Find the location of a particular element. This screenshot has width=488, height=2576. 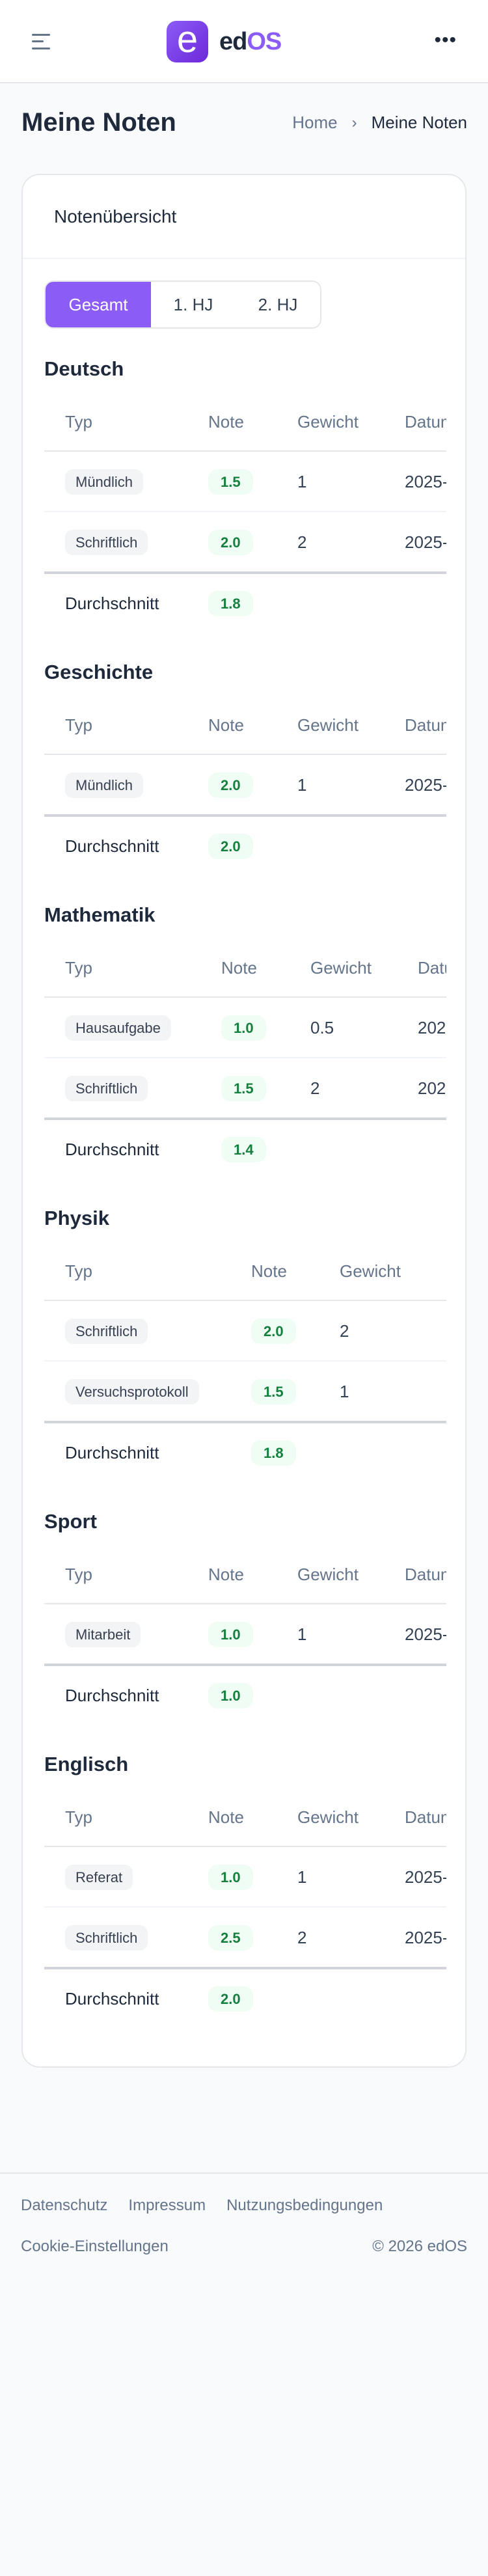

type-badge: Referat is located at coordinates (99, 1878).